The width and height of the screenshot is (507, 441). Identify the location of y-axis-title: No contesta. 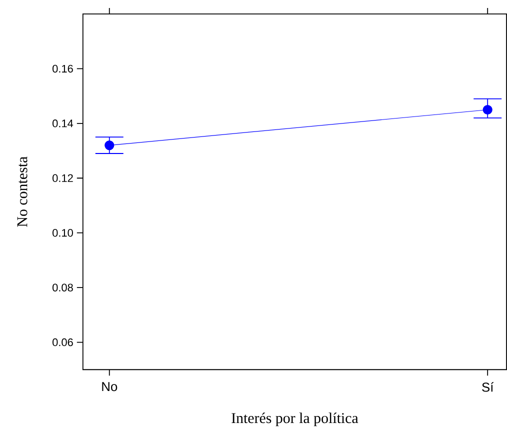
(22, 192).